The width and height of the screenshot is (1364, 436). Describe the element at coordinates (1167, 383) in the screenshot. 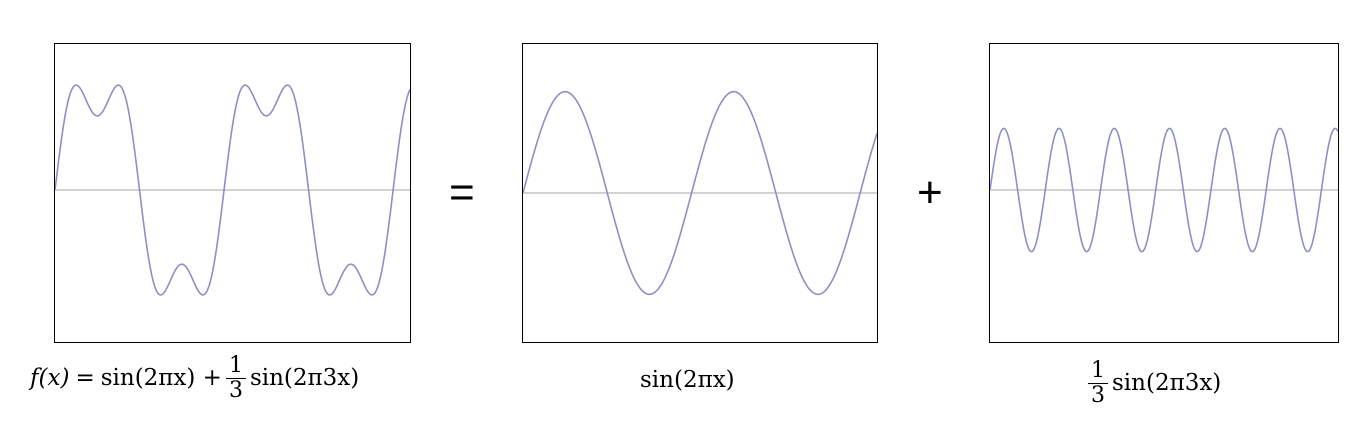

I see `harmonic-caption-text: sin(2π3x)` at that location.